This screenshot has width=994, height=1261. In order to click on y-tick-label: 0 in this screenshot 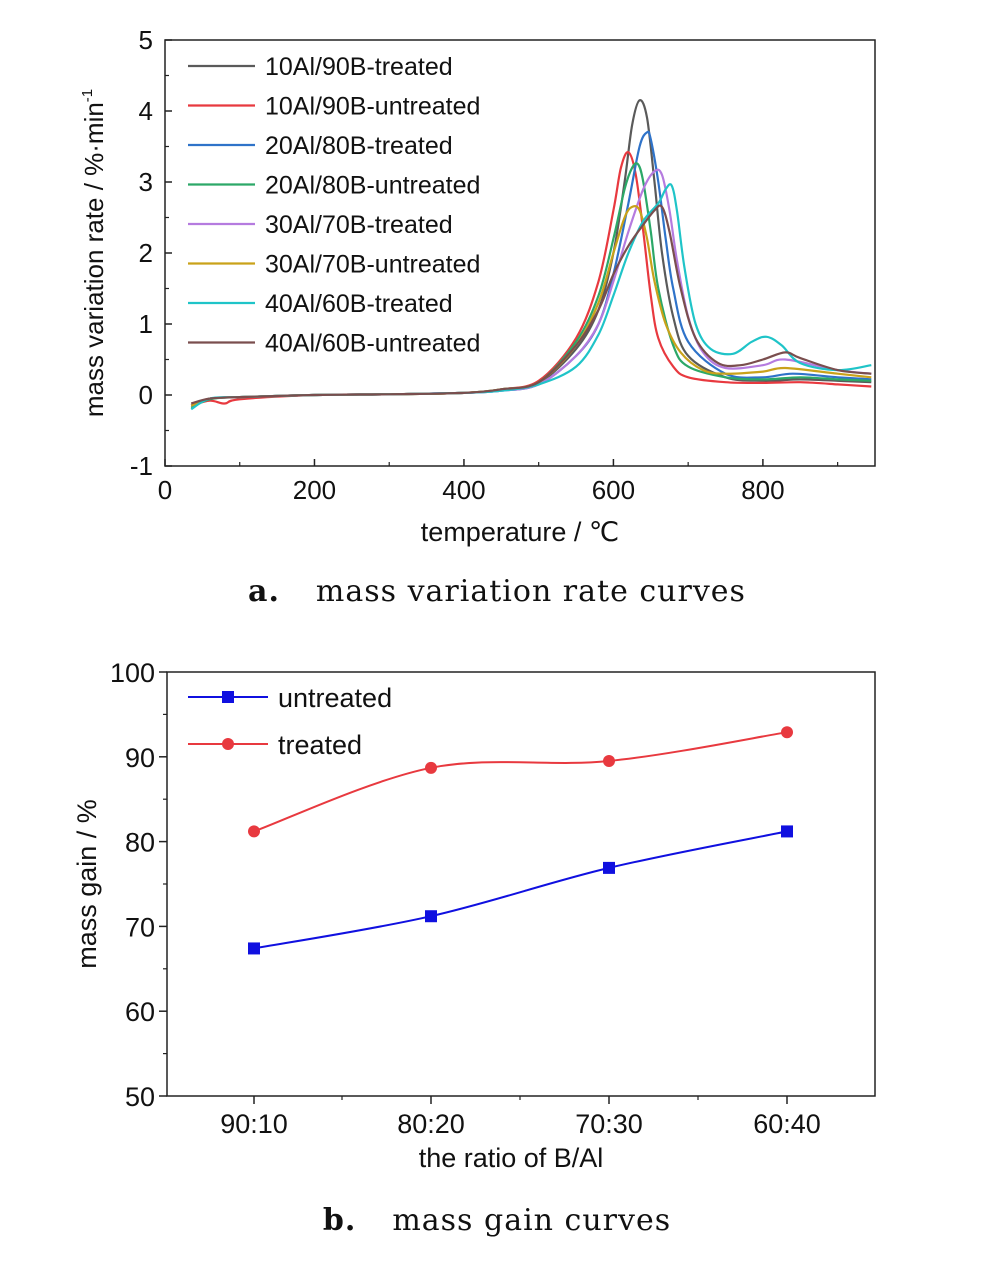, I will do `click(146, 395)`.